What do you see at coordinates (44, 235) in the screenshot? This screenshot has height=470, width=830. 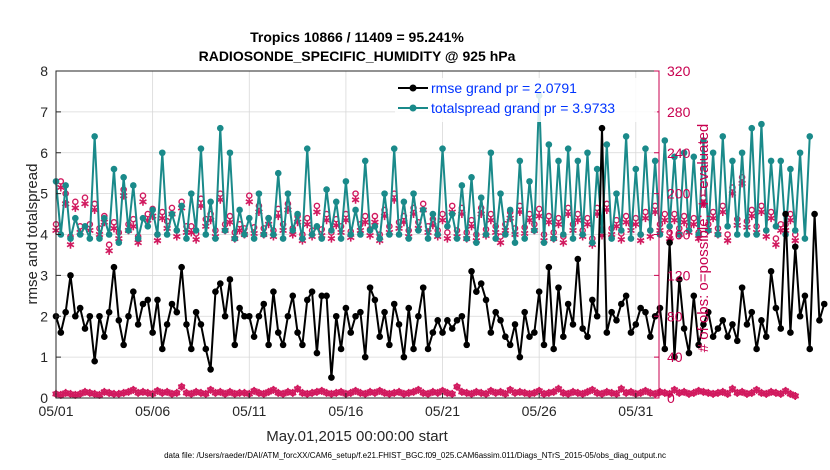 I see `y-tick-label: 4` at bounding box center [44, 235].